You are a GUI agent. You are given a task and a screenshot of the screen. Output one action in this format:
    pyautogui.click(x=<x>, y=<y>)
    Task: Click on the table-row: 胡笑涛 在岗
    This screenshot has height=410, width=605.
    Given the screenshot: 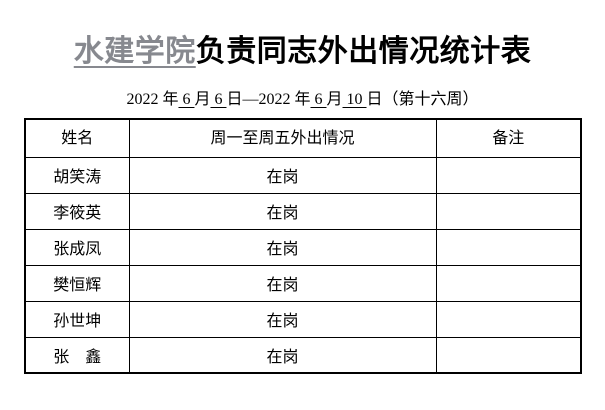 What is the action you would take?
    pyautogui.click(x=303, y=175)
    